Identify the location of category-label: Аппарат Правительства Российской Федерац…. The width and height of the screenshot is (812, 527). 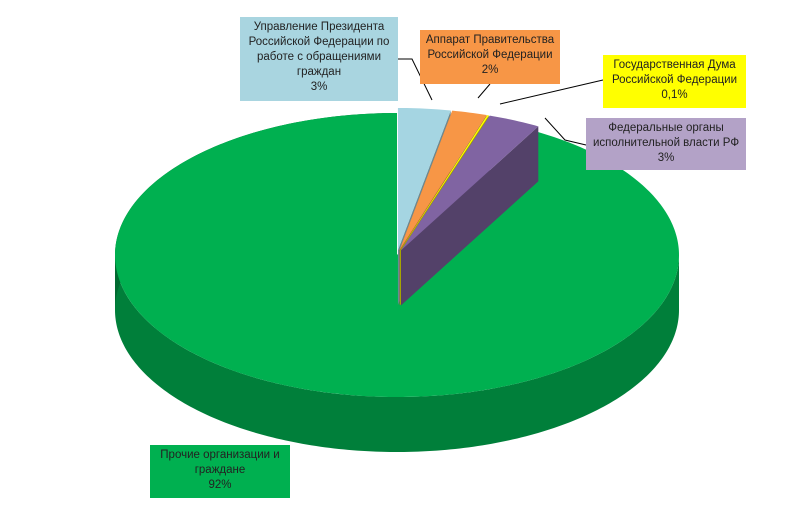
(490, 47).